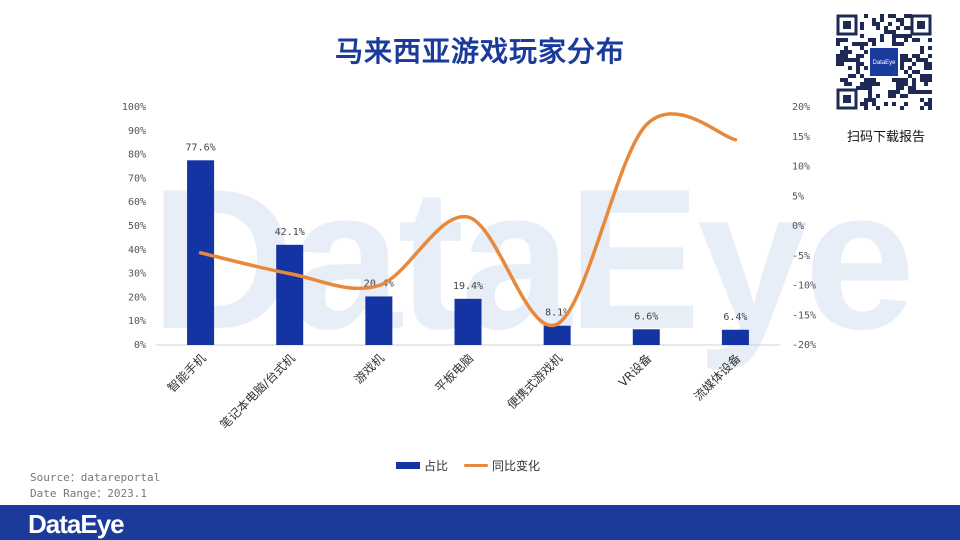 This screenshot has width=960, height=540. I want to click on y-right-tick-label: -10%, so click(804, 286).